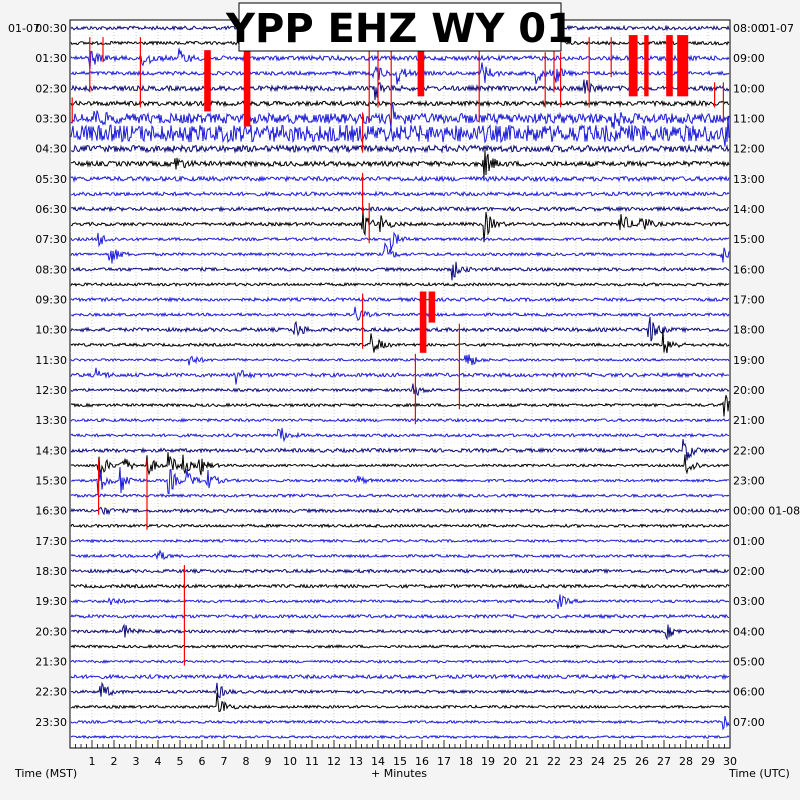 The width and height of the screenshot is (800, 800). I want to click on x-tick-label: 13, so click(356, 761).